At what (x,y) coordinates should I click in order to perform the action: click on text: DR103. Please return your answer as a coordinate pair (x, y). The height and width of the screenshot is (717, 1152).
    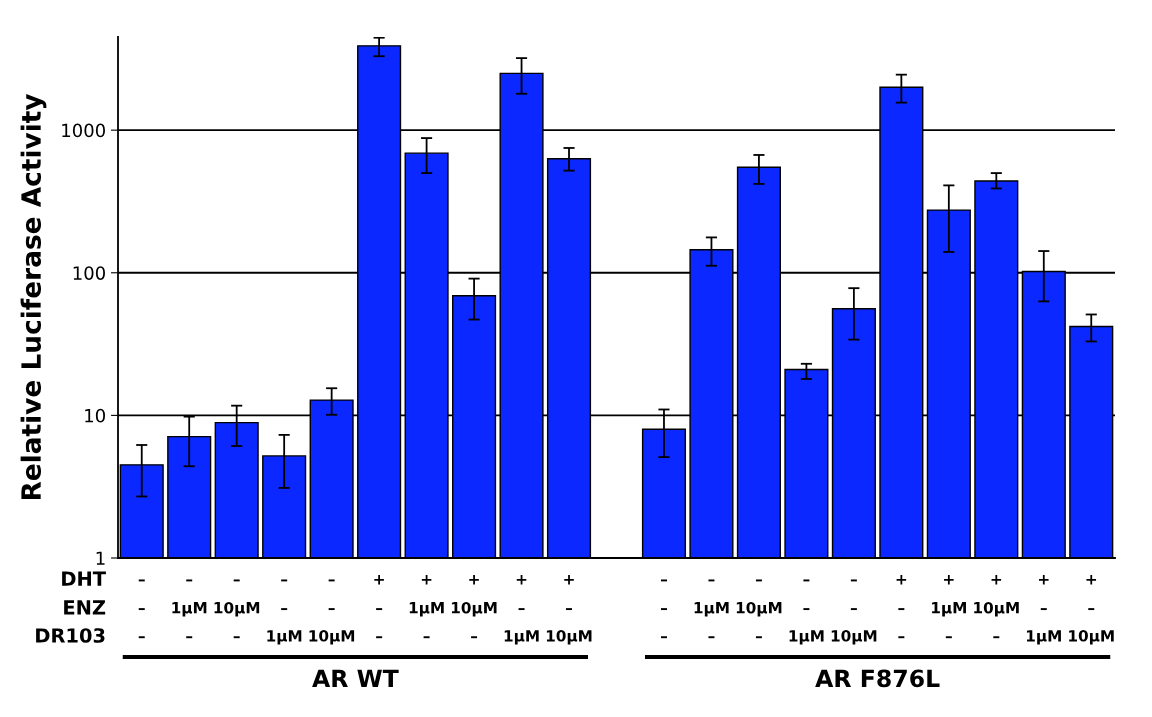
    Looking at the image, I should click on (70, 635).